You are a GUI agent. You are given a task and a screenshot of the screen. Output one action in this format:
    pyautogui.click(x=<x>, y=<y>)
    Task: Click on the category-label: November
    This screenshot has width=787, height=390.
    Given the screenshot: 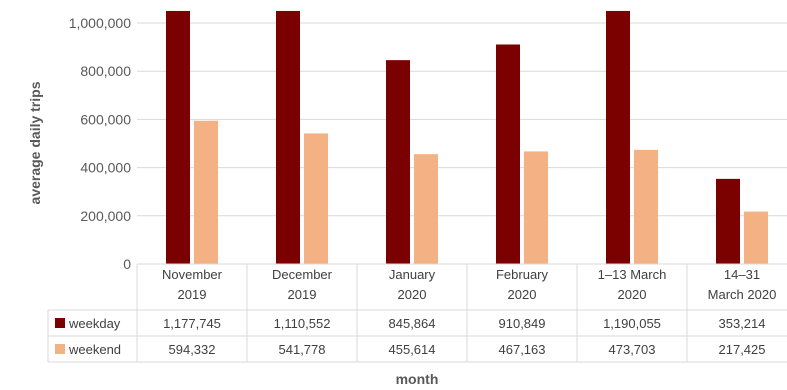 What is the action you would take?
    pyautogui.click(x=192, y=274)
    